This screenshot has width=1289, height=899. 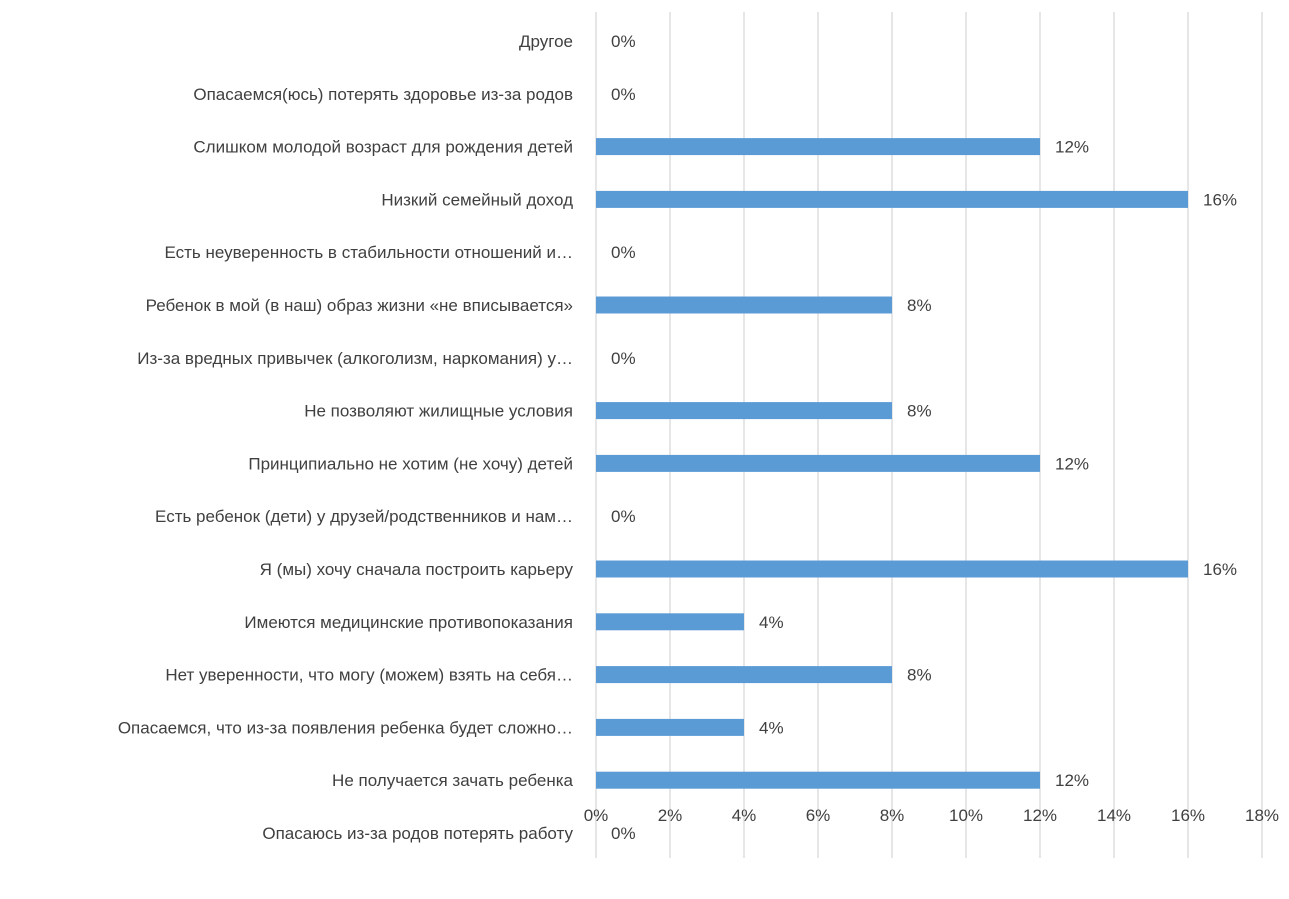 What do you see at coordinates (417, 833) in the screenshot?
I see `category-label: Опасаюсь из-за родов потерять работу` at bounding box center [417, 833].